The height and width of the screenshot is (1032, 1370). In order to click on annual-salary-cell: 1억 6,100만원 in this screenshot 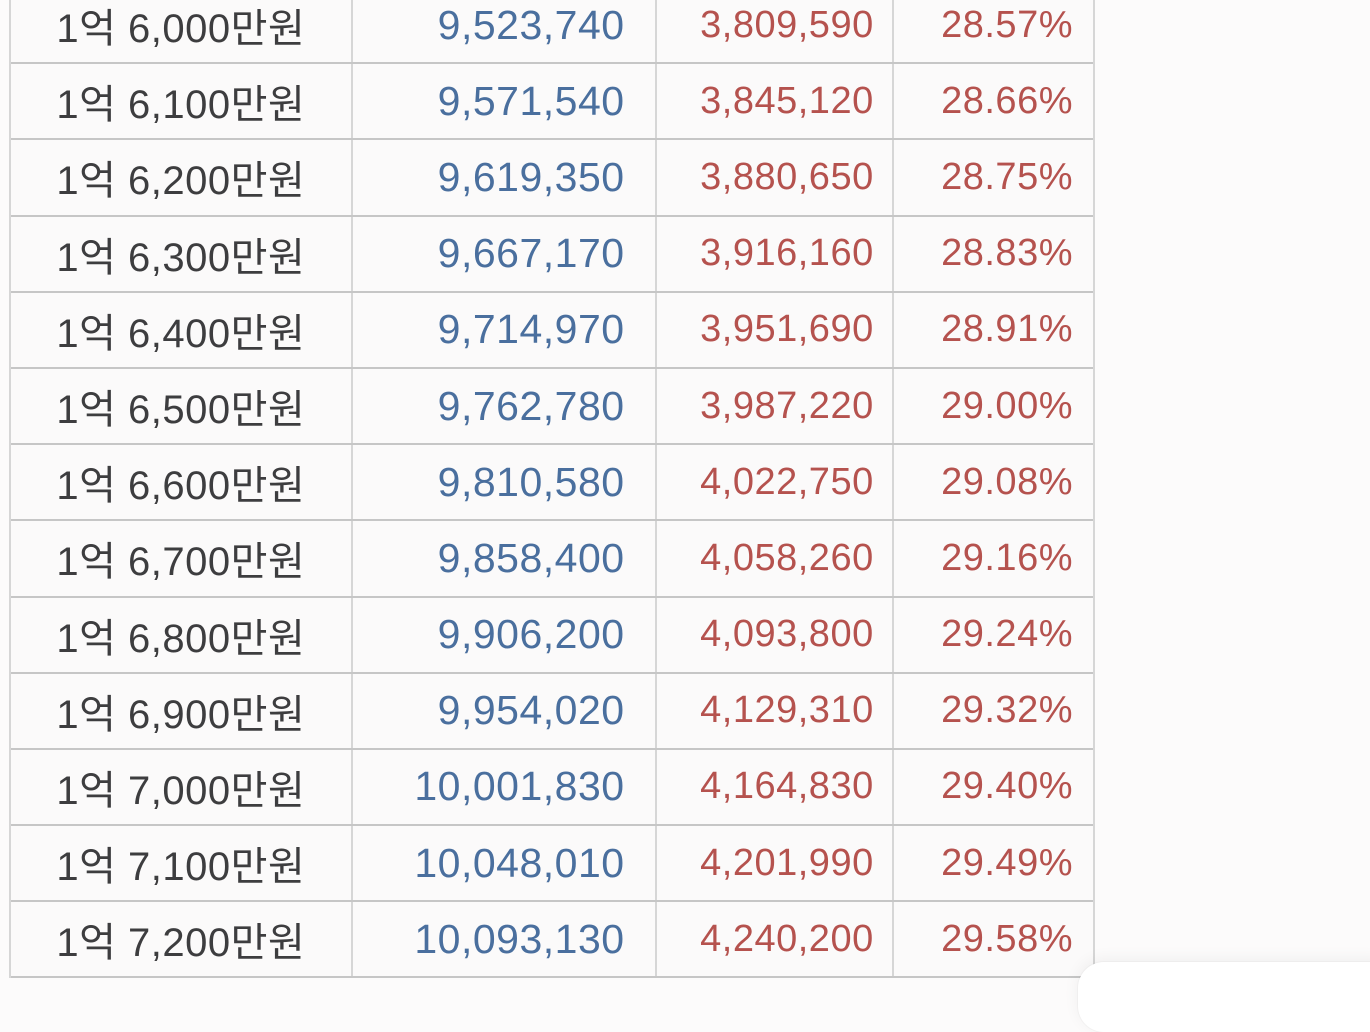, I will do `click(181, 105)`.